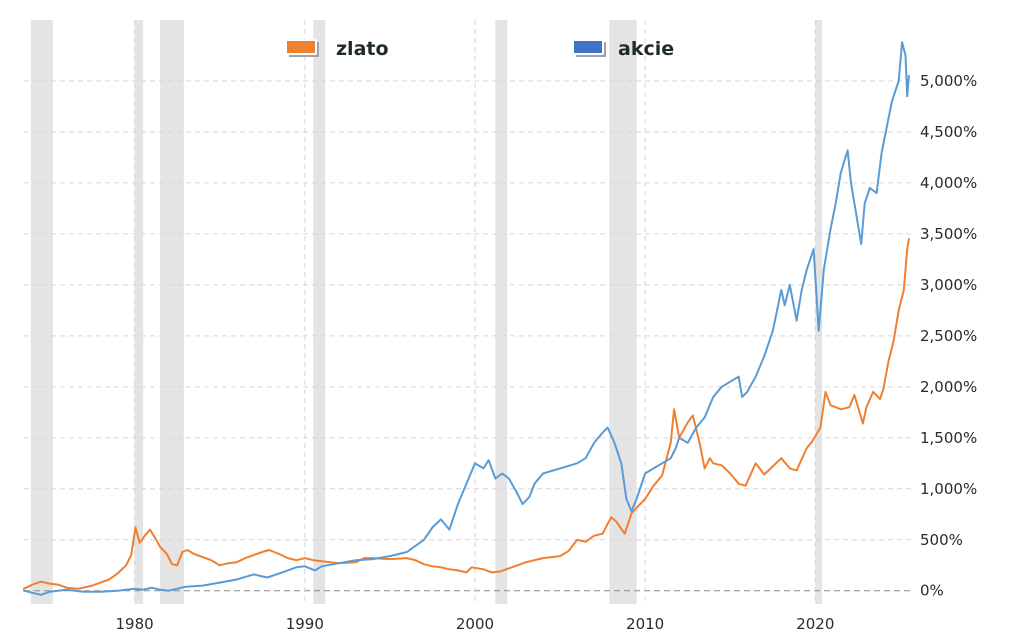  What do you see at coordinates (948, 489) in the screenshot?
I see `y-tick-label-2: 1,000%` at bounding box center [948, 489].